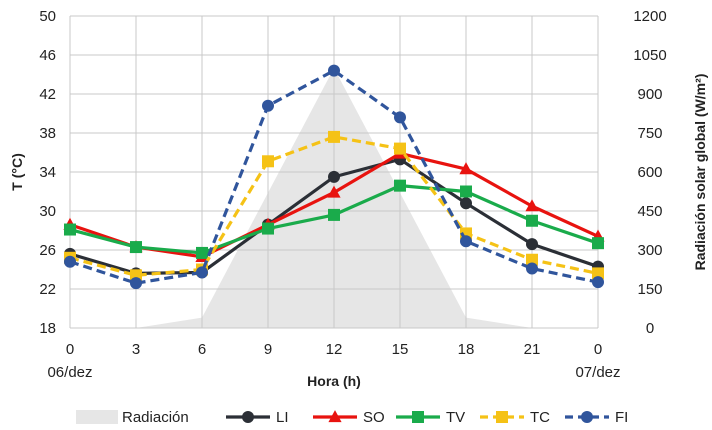 This screenshot has height=430, width=712. Describe the element at coordinates (47, 55) in the screenshot. I see `y-tick-label: 46` at that location.